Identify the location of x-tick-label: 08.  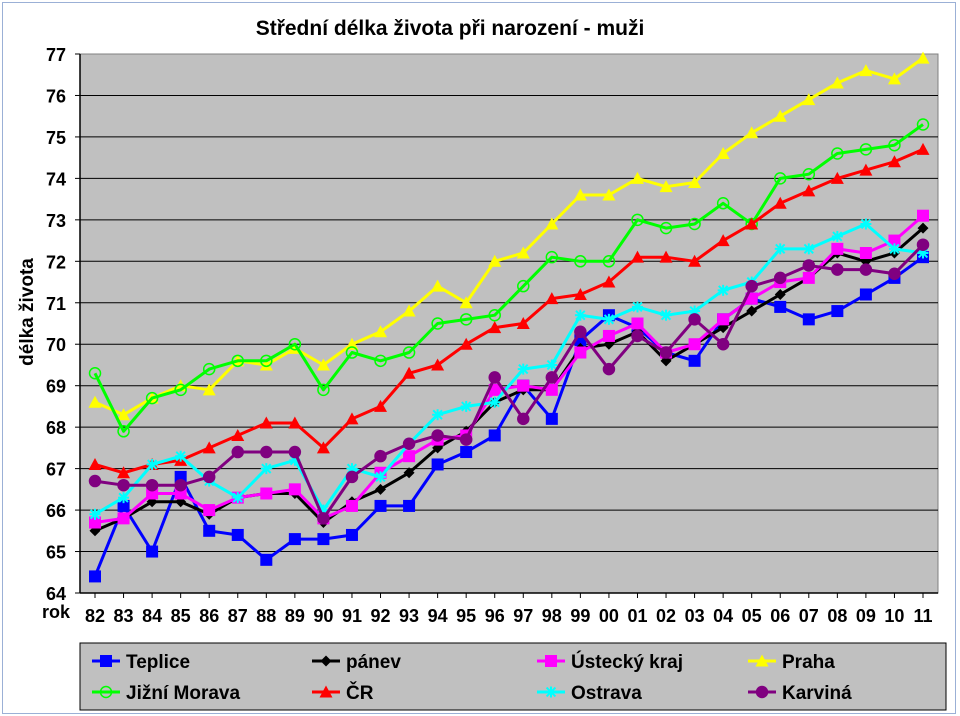
(837, 616).